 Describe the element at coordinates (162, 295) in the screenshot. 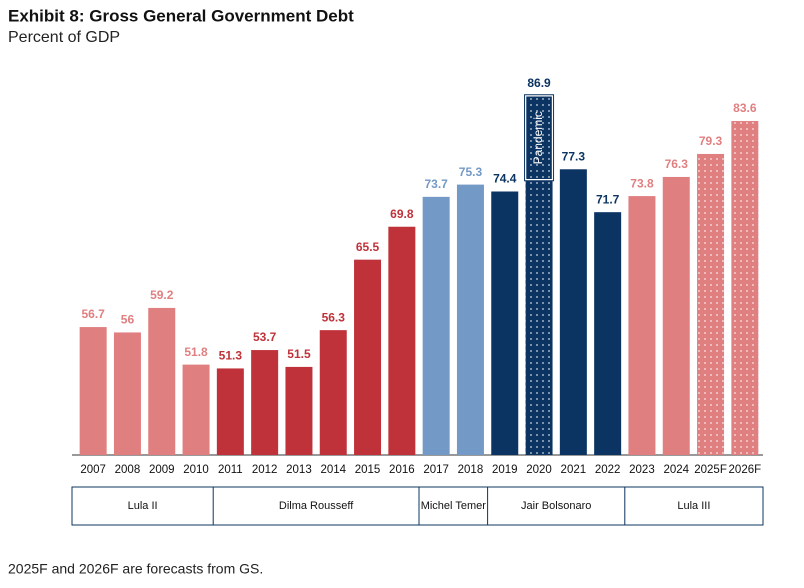

I see `value-label: 59.2` at that location.